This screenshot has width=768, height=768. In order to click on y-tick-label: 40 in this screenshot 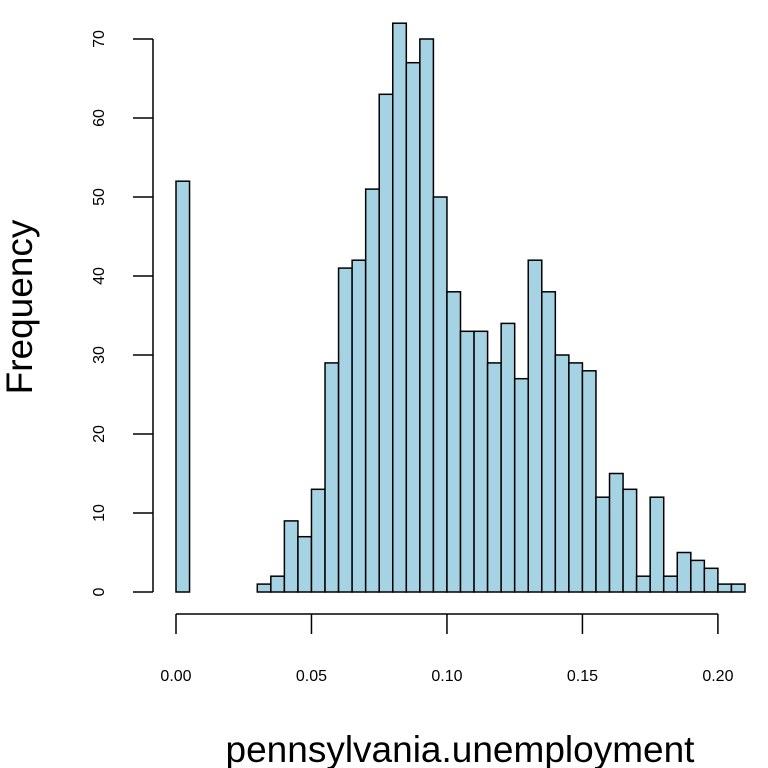, I will do `click(99, 276)`.